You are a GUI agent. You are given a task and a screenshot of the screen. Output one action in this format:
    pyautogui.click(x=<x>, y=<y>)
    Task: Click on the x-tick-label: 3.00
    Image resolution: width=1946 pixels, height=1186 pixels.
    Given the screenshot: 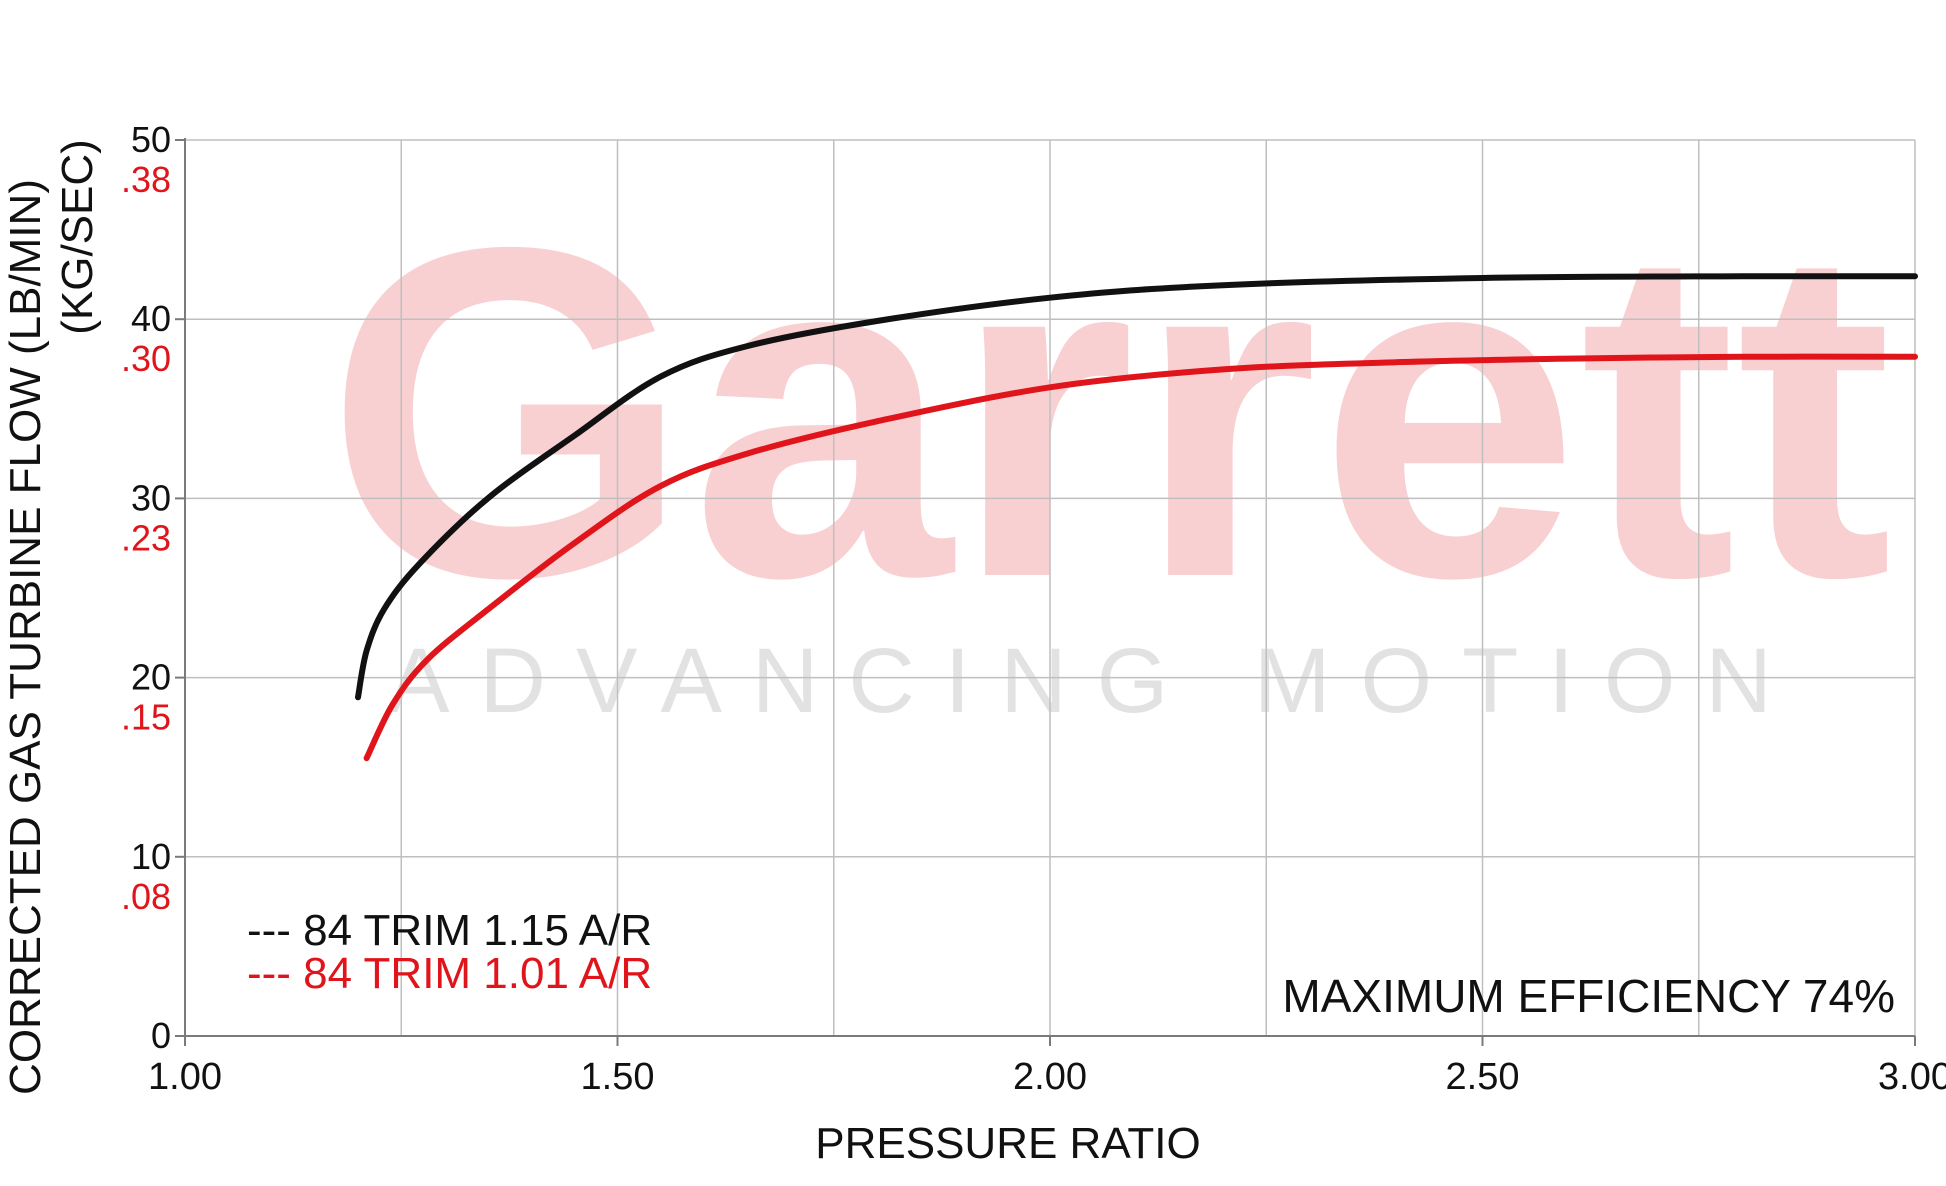 What is the action you would take?
    pyautogui.click(x=1912, y=1077)
    